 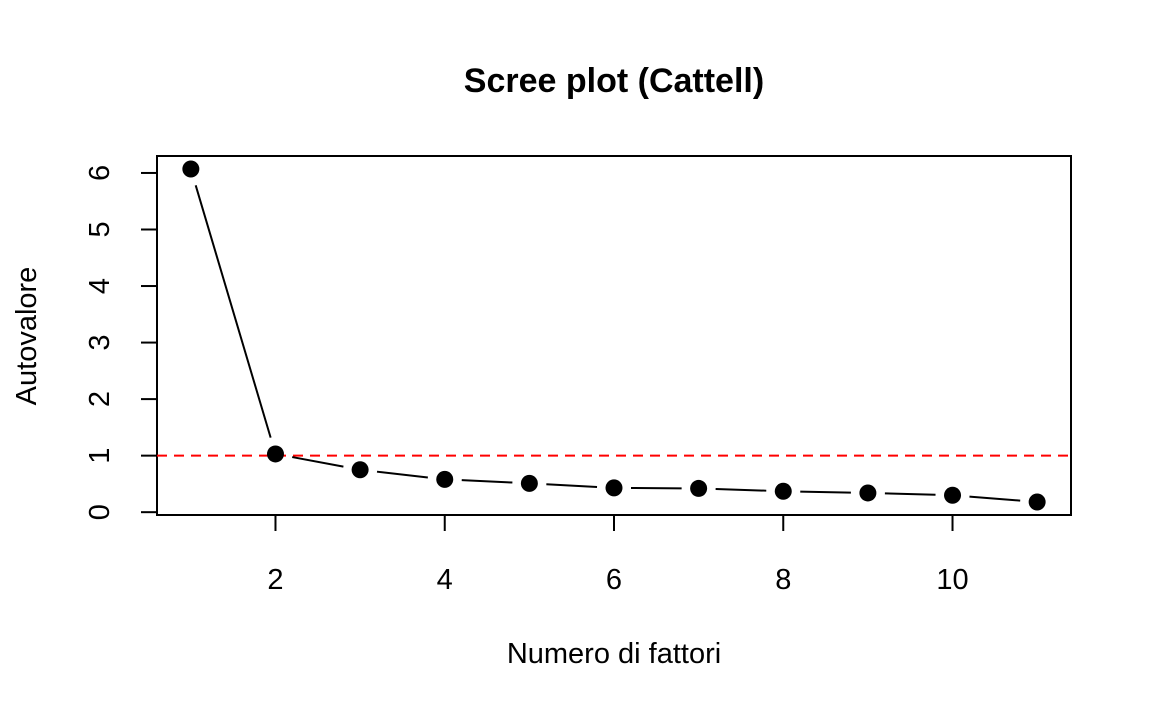 I want to click on x-tick-label: 8, so click(x=783, y=580).